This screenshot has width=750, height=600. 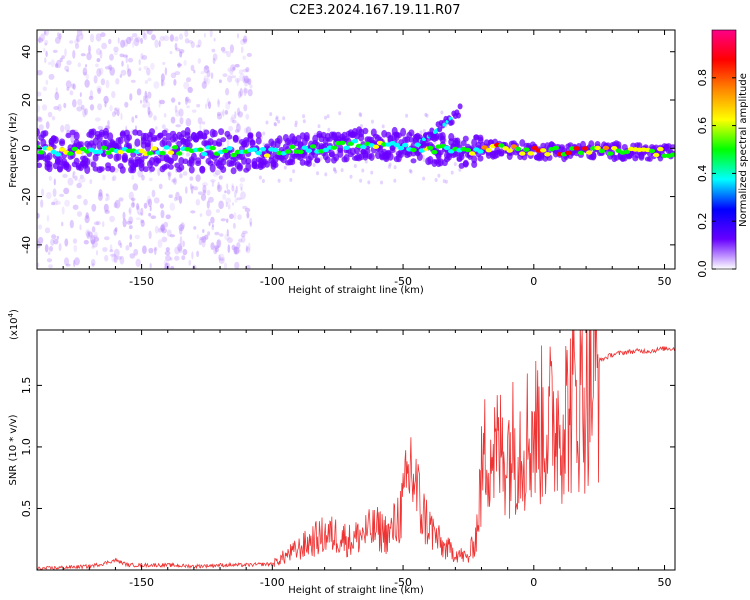 What do you see at coordinates (14, 311) in the screenshot?
I see `snr-y-multiplier-close: )` at bounding box center [14, 311].